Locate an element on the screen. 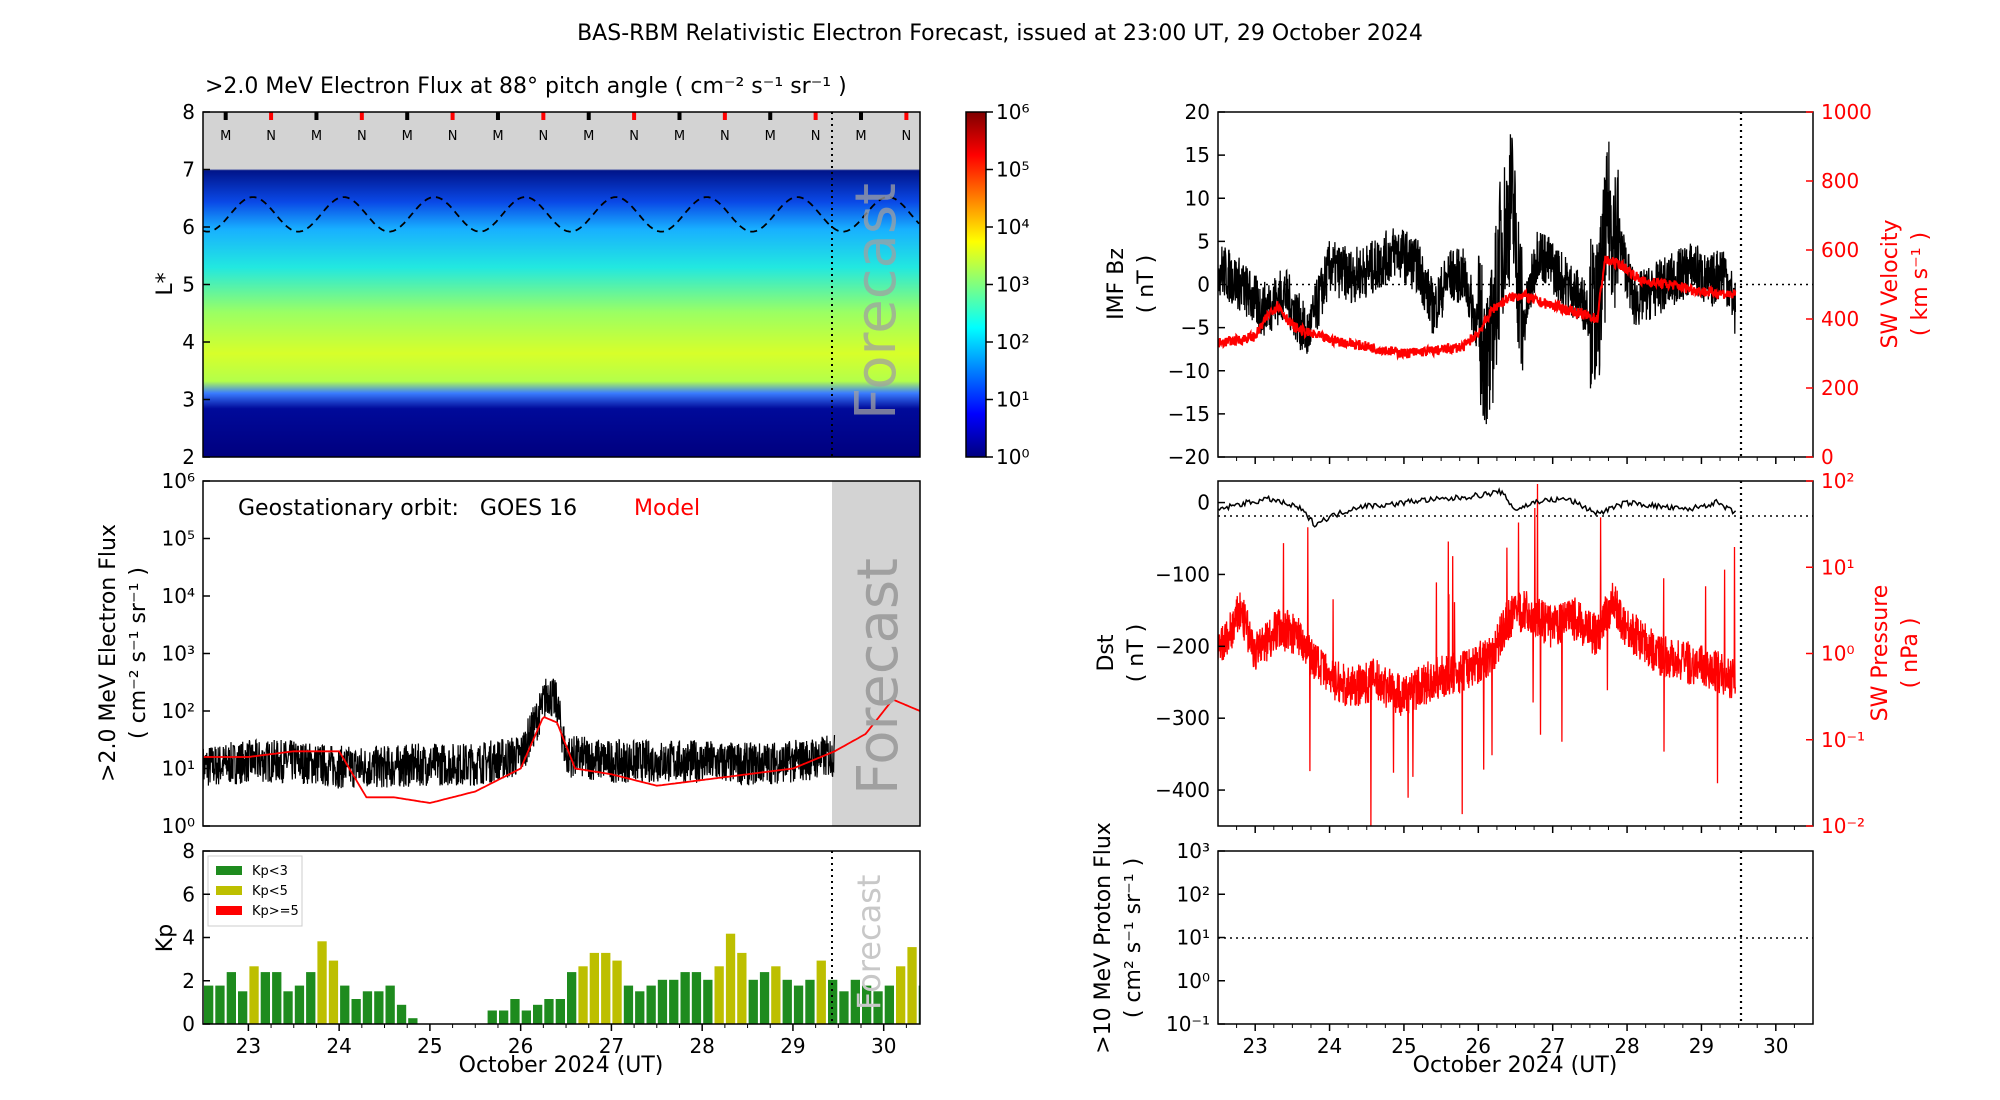 This screenshot has height=1100, width=2000. y-tick-label: 10² is located at coordinates (178, 711).